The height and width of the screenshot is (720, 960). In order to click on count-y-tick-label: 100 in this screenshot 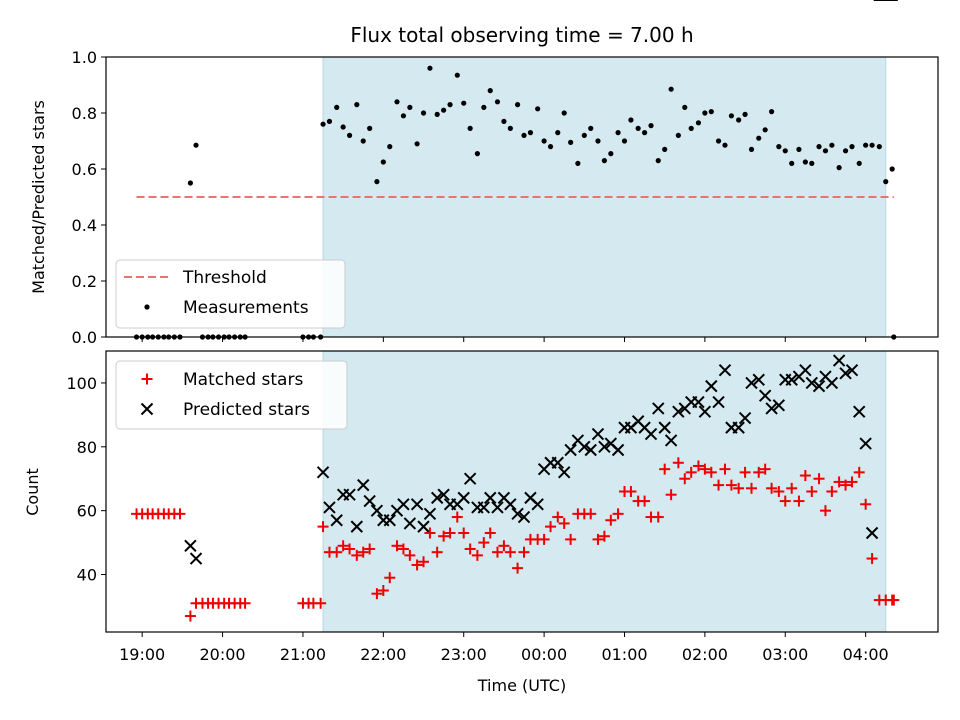, I will do `click(81, 383)`.